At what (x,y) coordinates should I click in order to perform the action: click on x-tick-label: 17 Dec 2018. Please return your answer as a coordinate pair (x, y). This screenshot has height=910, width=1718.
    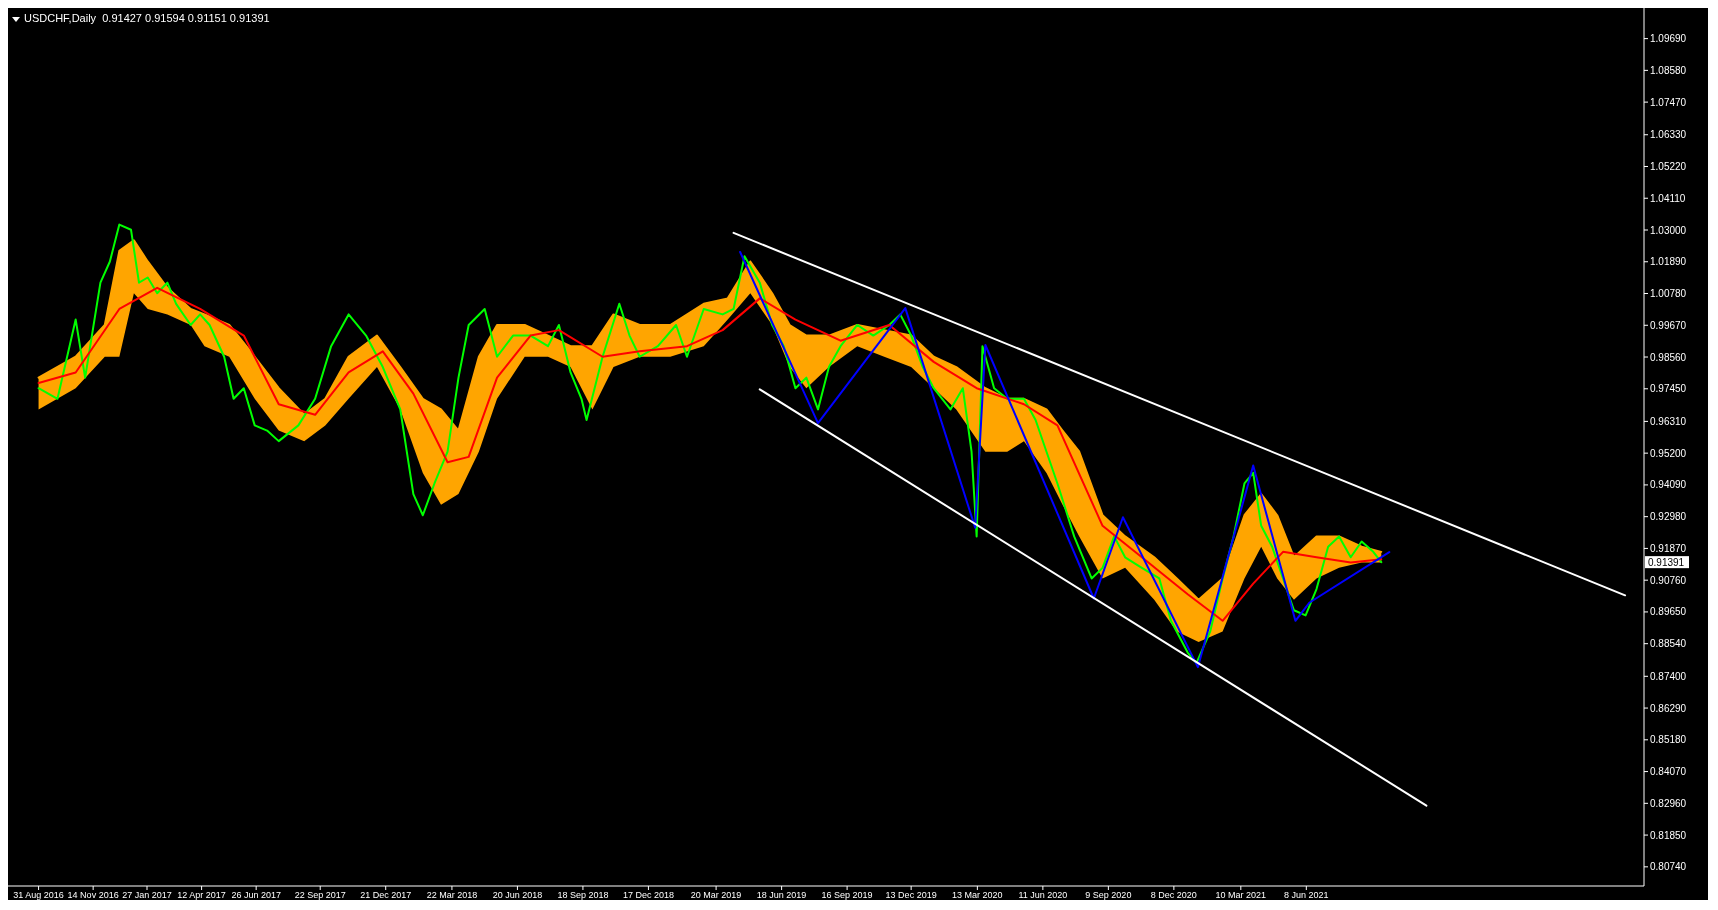
    Looking at the image, I should click on (648, 895).